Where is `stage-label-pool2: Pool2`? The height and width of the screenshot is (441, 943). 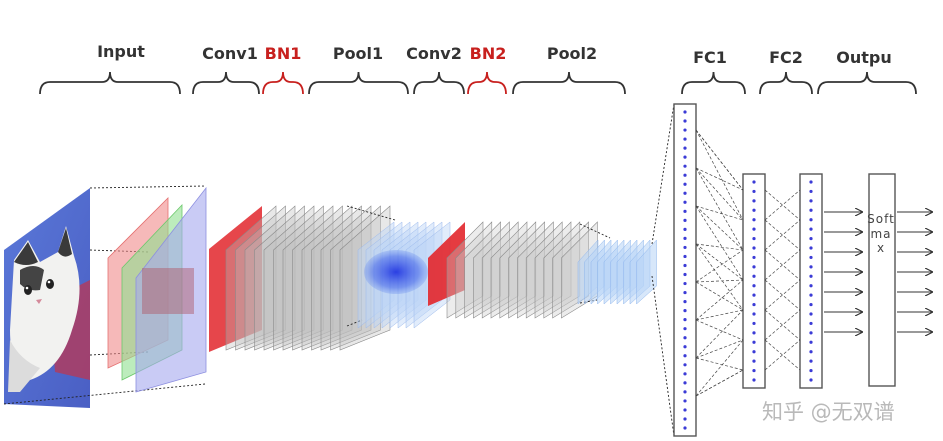 stage-label-pool2: Pool2 is located at coordinates (572, 53).